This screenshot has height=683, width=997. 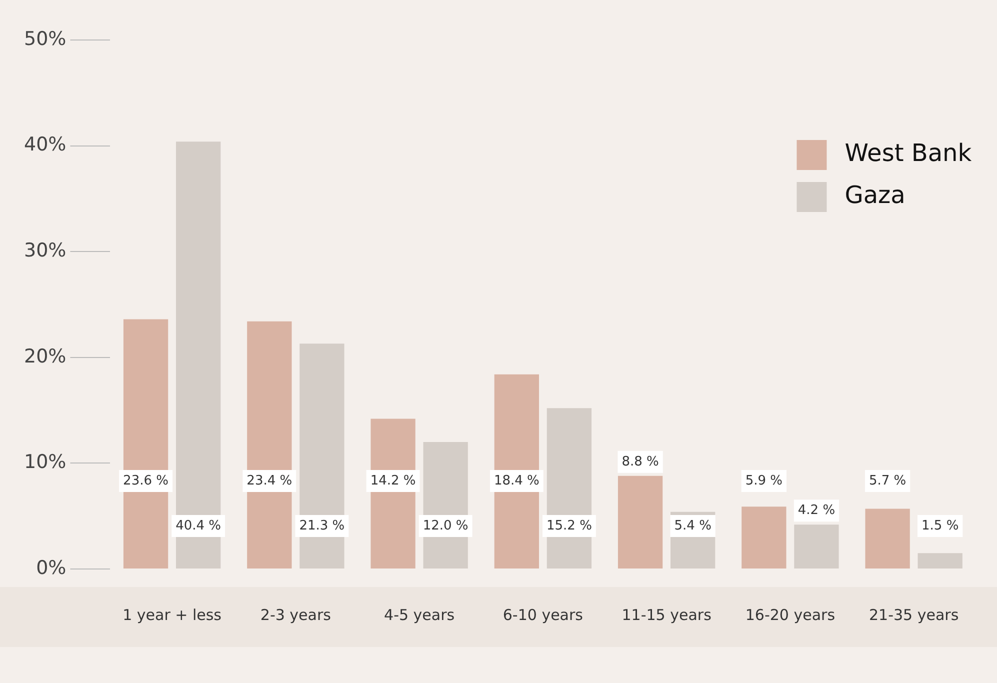 What do you see at coordinates (296, 615) in the screenshot?
I see `x-tick-label: 2-3 years` at bounding box center [296, 615].